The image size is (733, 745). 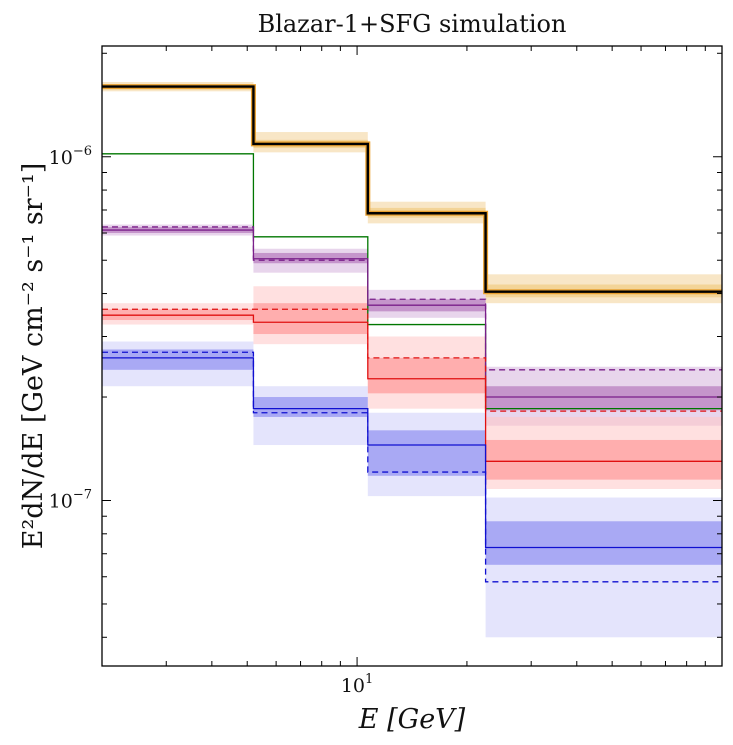 What do you see at coordinates (603, 567) in the screenshot?
I see `blue-2sigma-bin` at bounding box center [603, 567].